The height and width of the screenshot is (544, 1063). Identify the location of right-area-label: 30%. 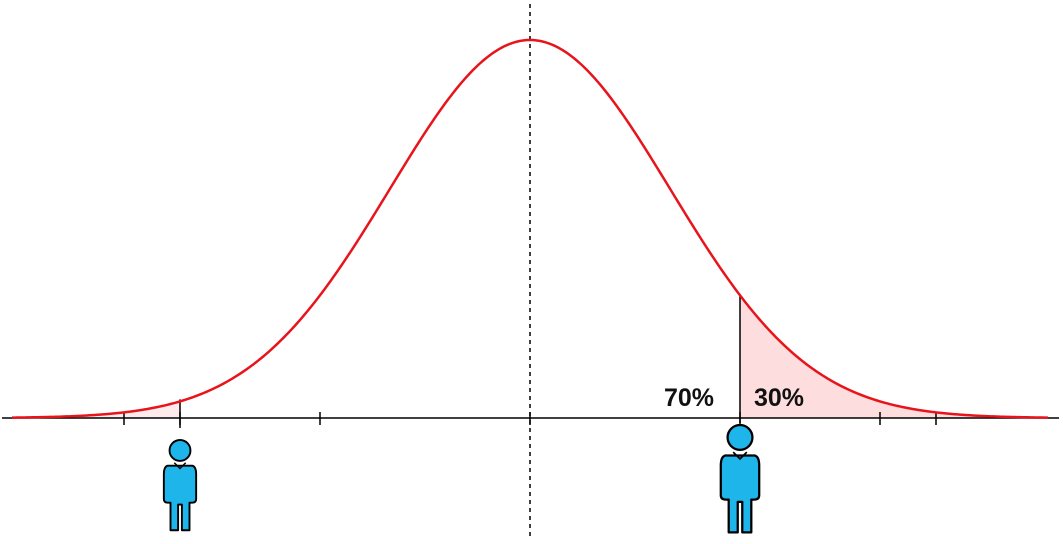
(779, 398).